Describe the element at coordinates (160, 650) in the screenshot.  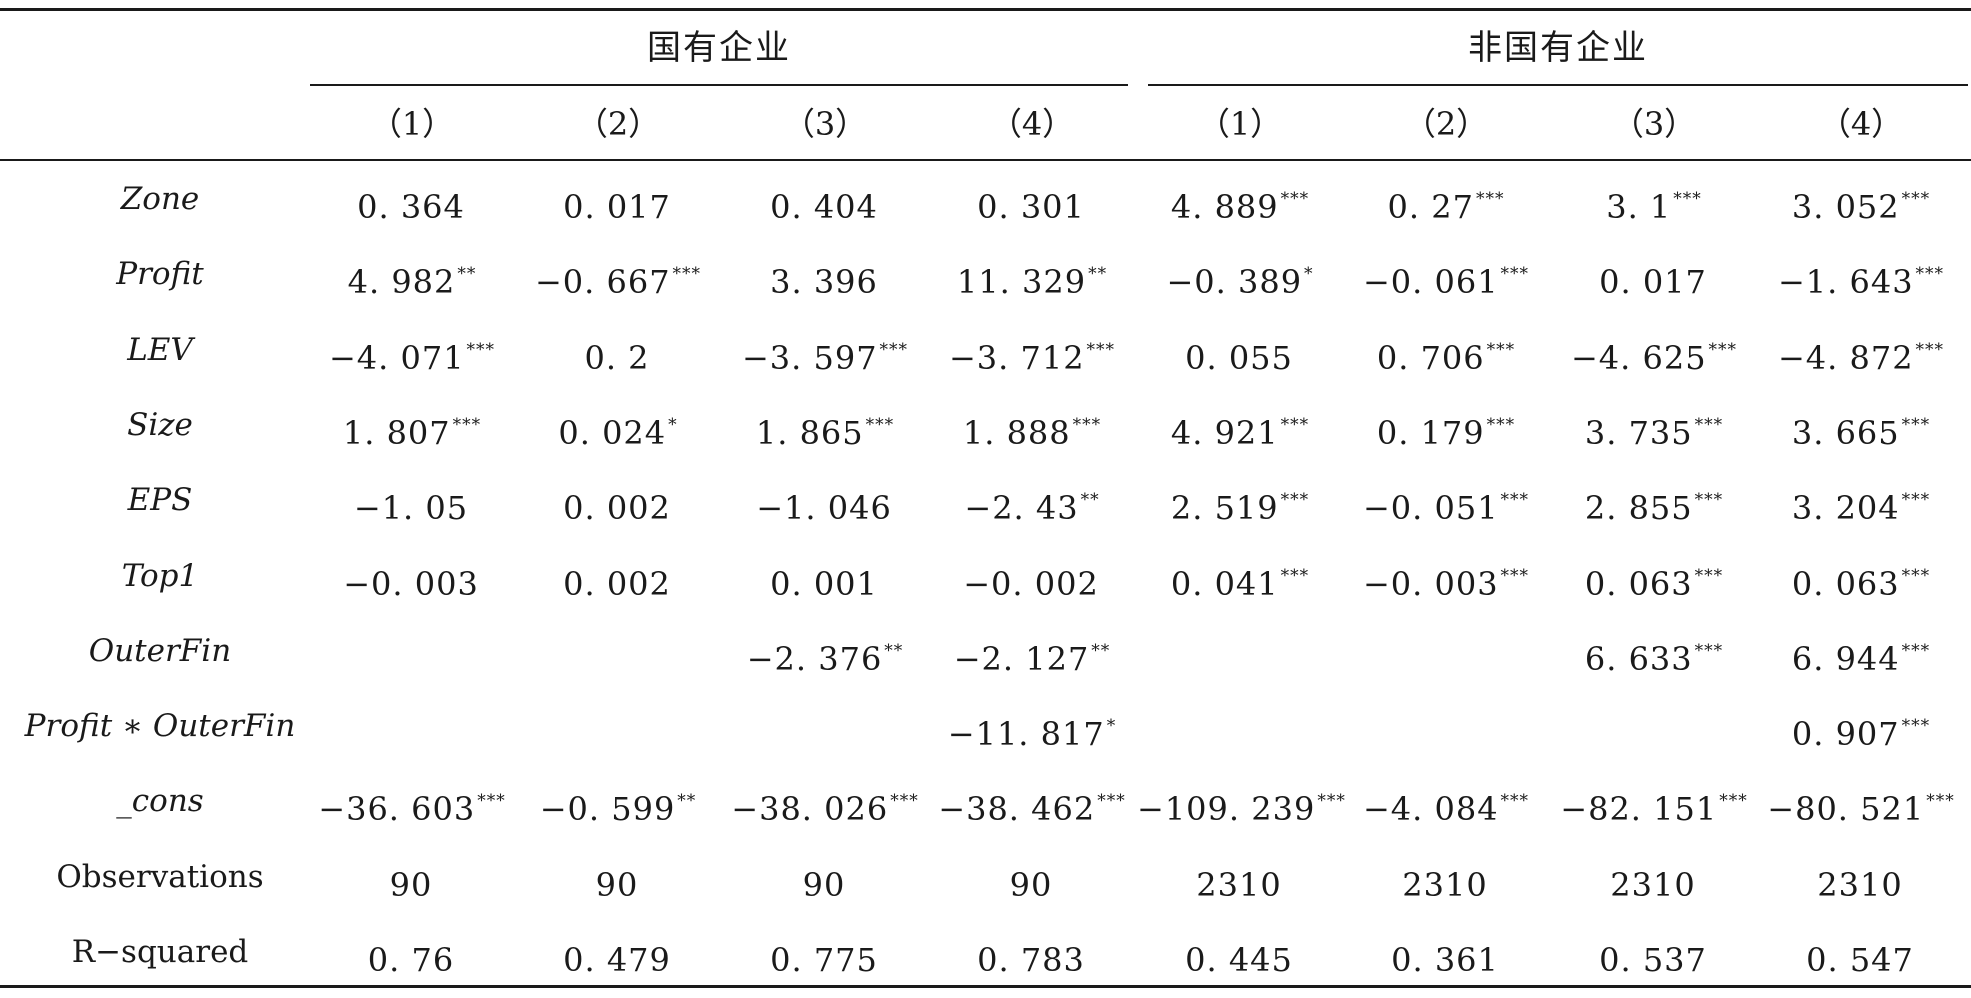
I see `row-label: OuterFin` at that location.